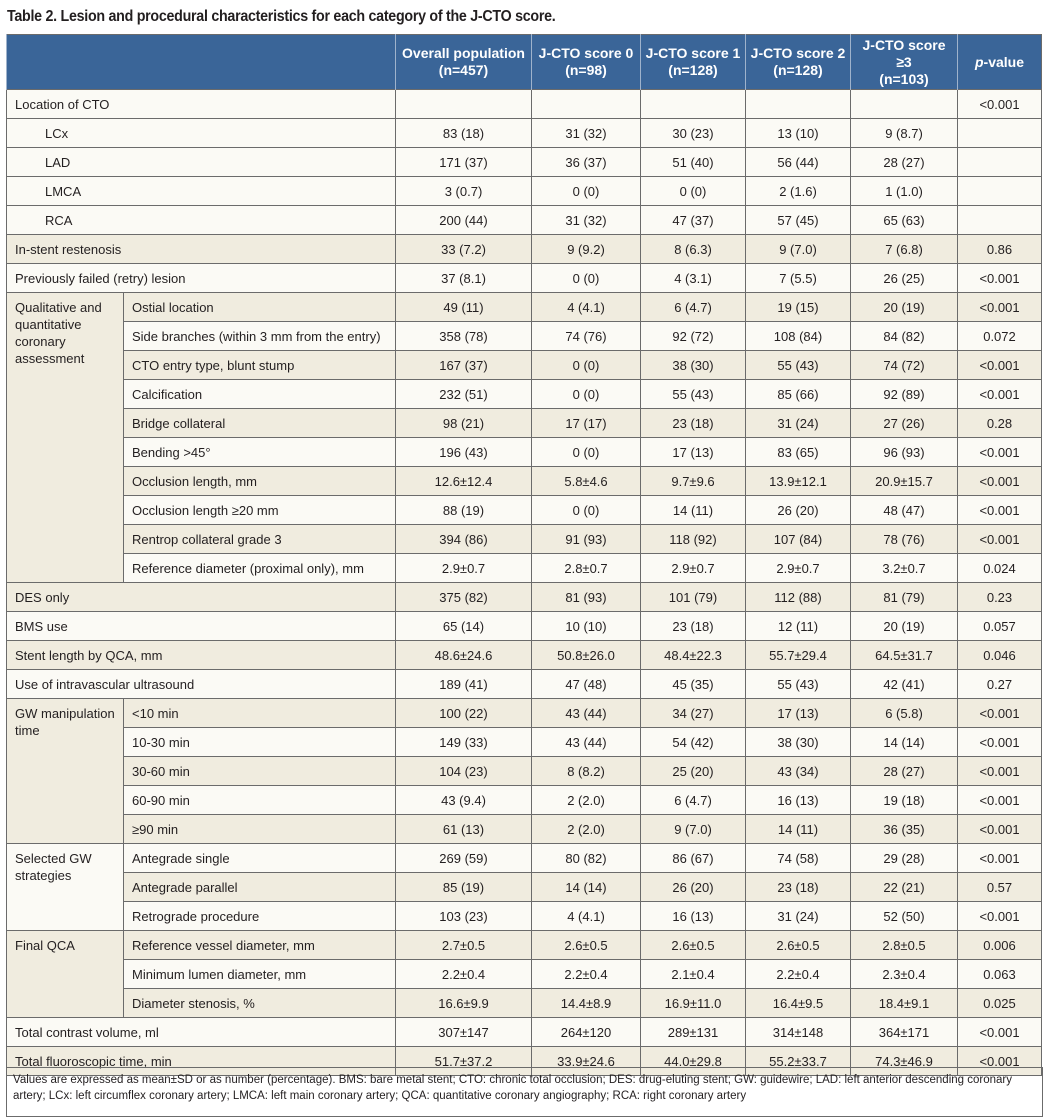 This screenshot has width=1045, height=1119. I want to click on value-cell: 104 (23), so click(463, 771).